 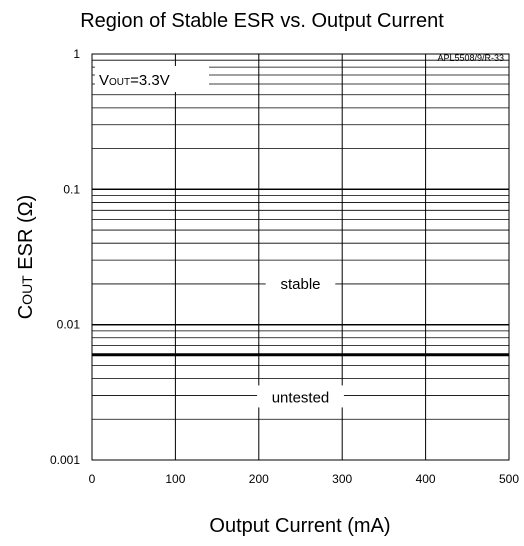 I want to click on y-axis-label-prefix: C, so click(x=26, y=312).